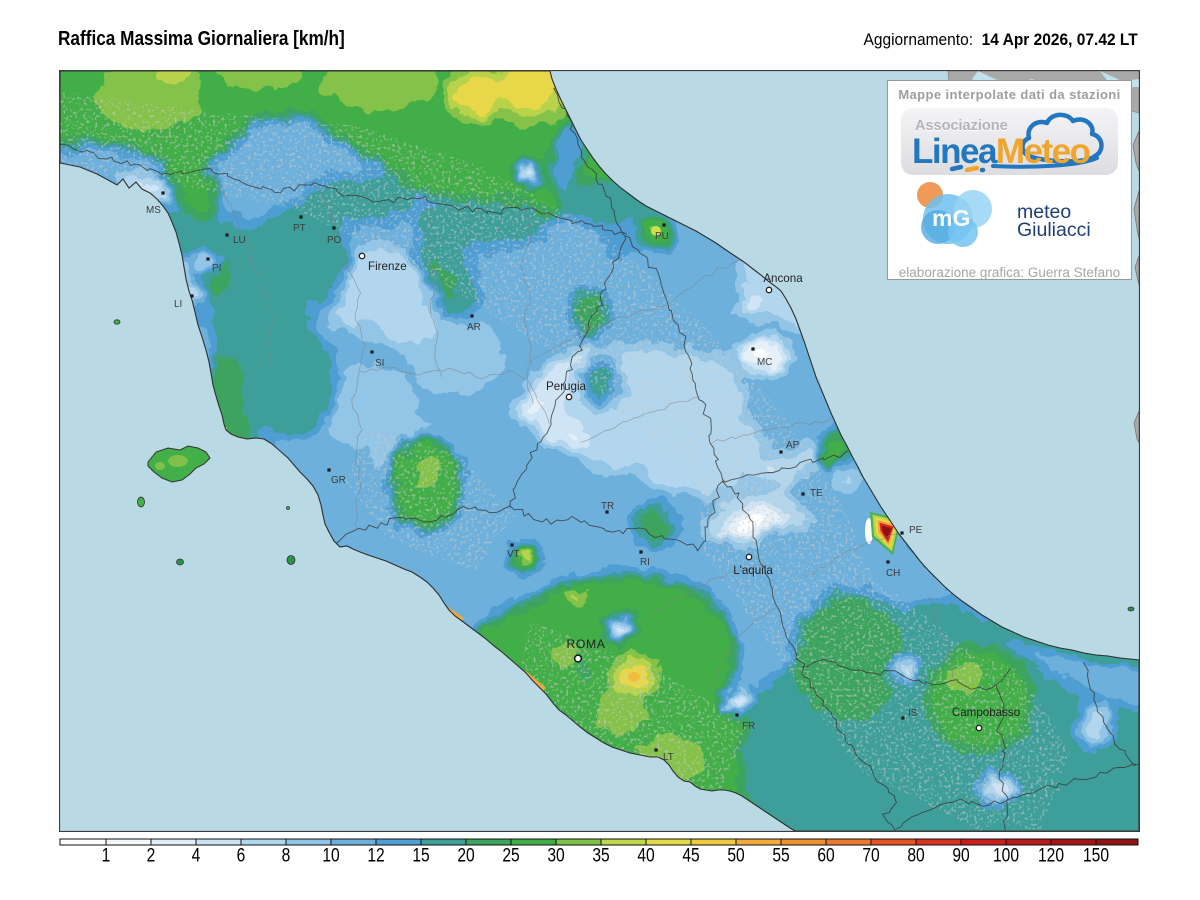  What do you see at coordinates (816, 493) in the screenshot?
I see `svg-text: TE` at bounding box center [816, 493].